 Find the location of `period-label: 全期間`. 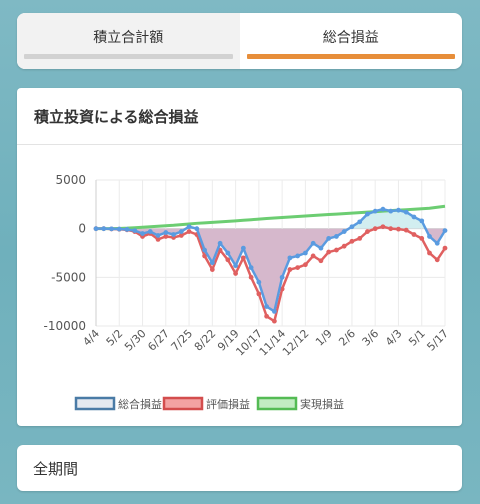

period-label: 全期間 is located at coordinates (56, 469).